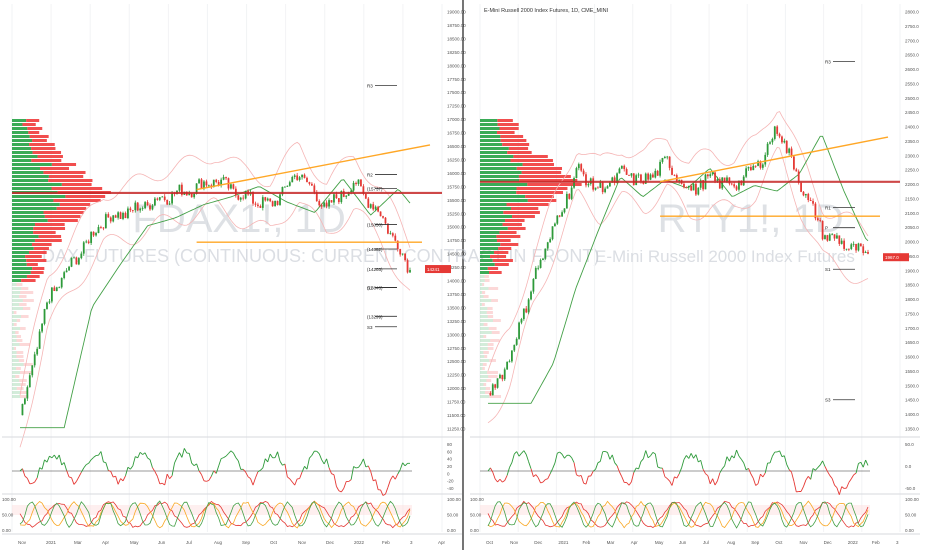  What do you see at coordinates (386, 542) in the screenshot?
I see `x-tick-label: Feb` at bounding box center [386, 542].